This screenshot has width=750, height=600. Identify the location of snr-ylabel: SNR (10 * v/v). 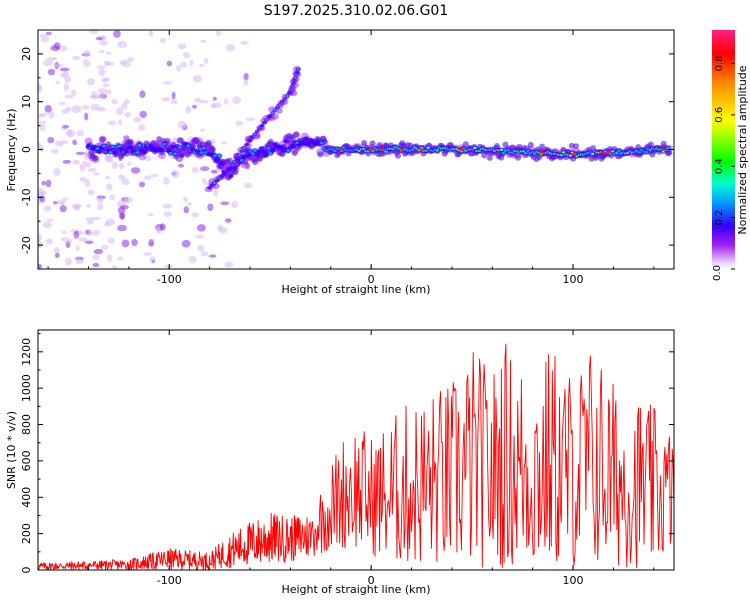
(11, 450).